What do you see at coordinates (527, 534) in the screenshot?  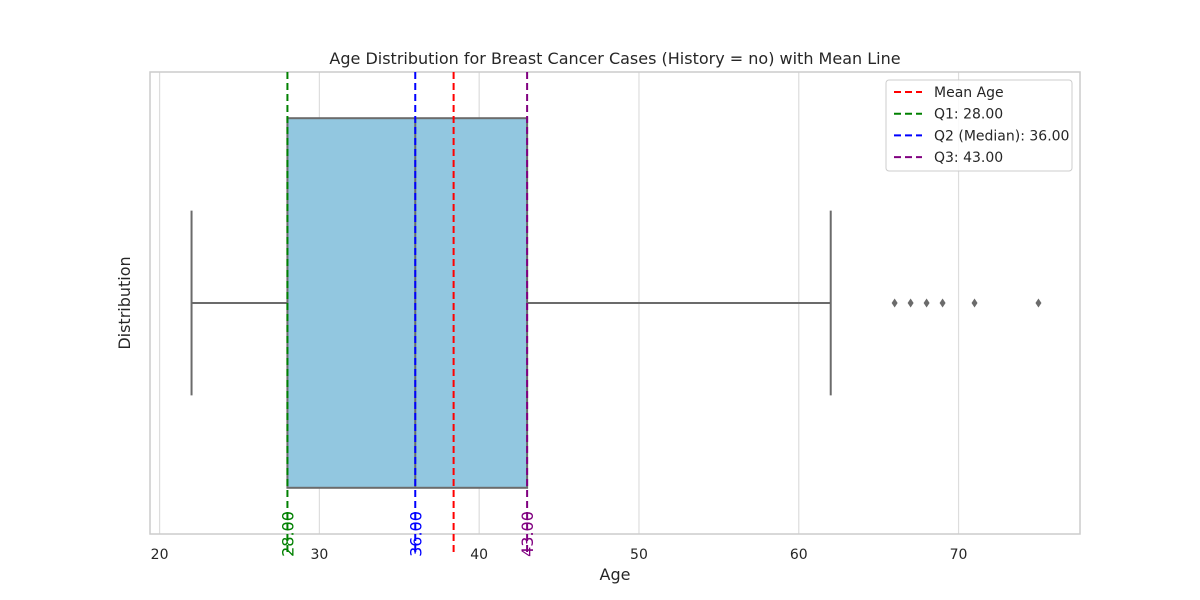 I see `ref-label-q3: 43.00` at bounding box center [527, 534].